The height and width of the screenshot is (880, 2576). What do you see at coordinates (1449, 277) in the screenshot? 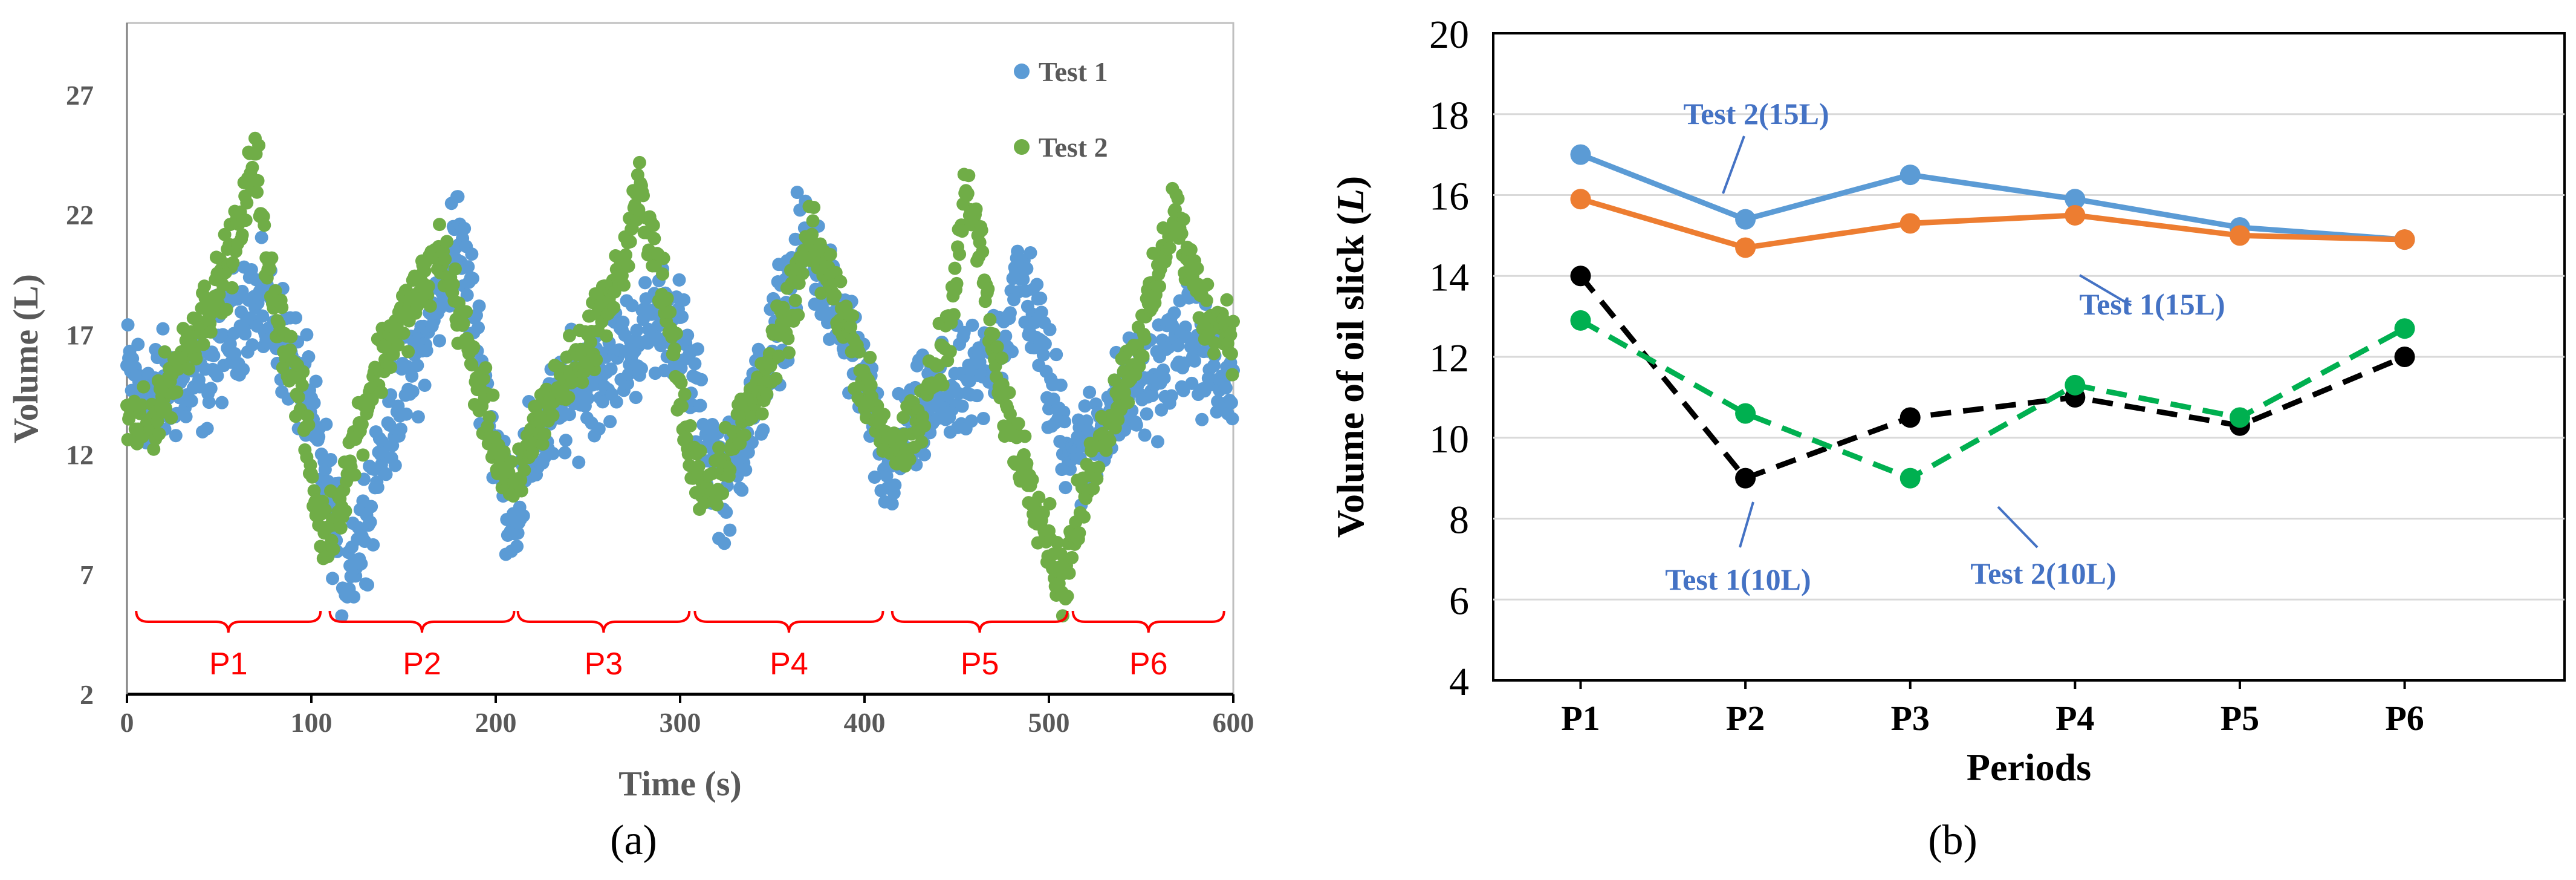
I see `panel-b-y-tick-label: 14` at bounding box center [1449, 277].